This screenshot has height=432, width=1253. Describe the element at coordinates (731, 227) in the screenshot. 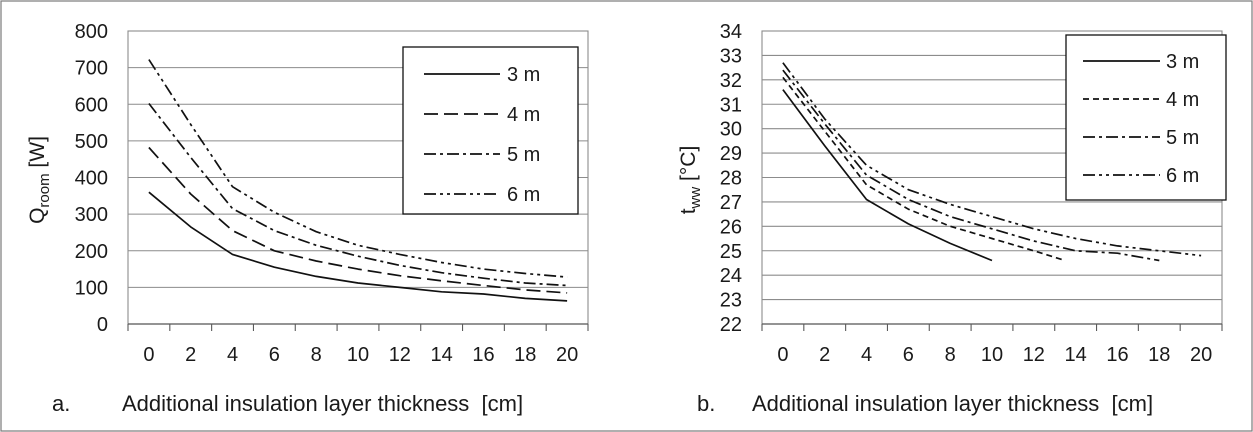

I see `y-tick-label: 26` at that location.